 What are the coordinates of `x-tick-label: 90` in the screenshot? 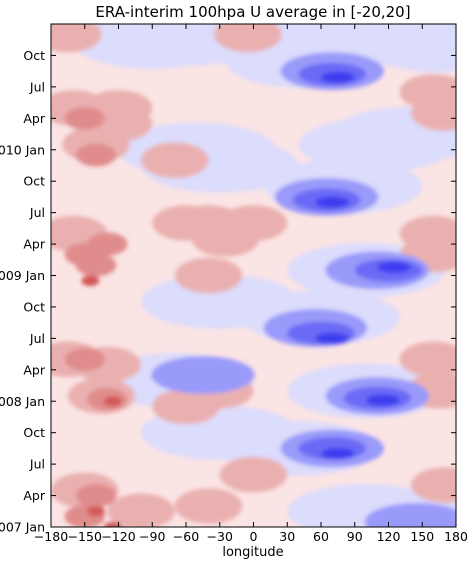 It's located at (355, 536).